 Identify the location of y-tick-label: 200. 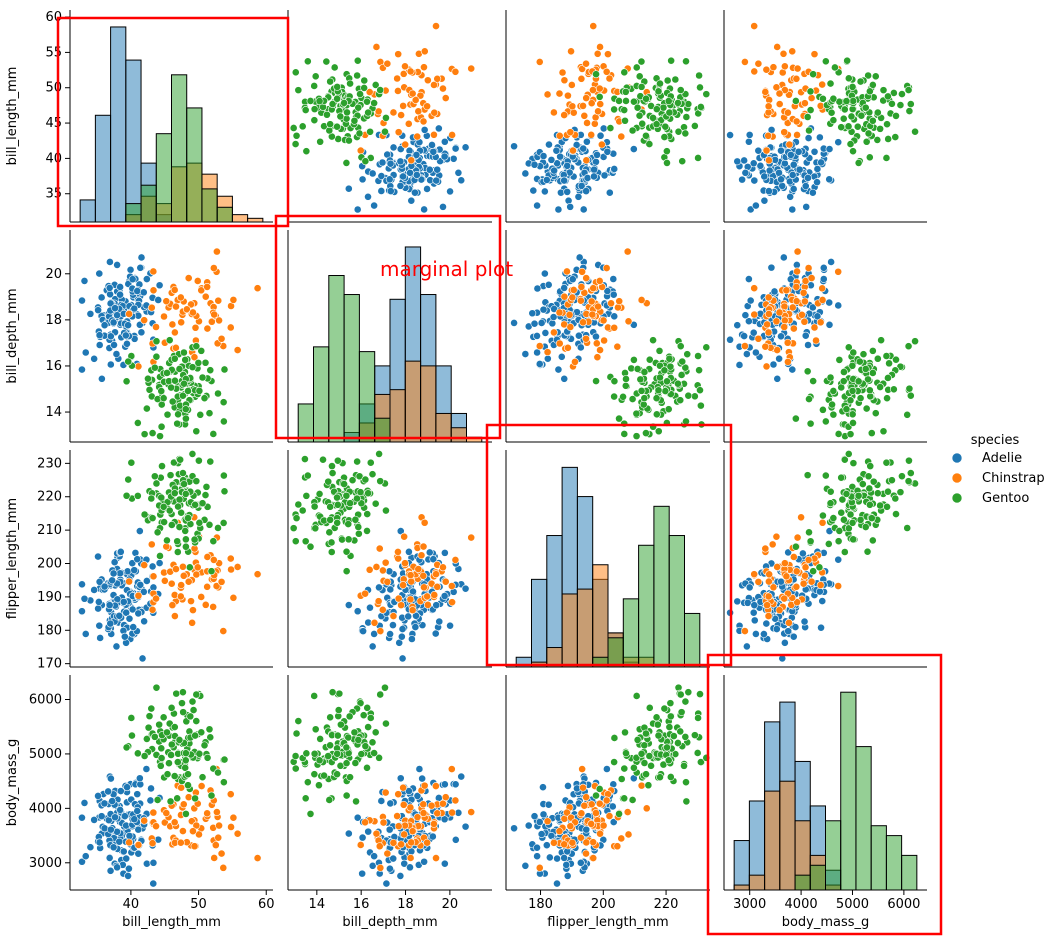
(49, 564).